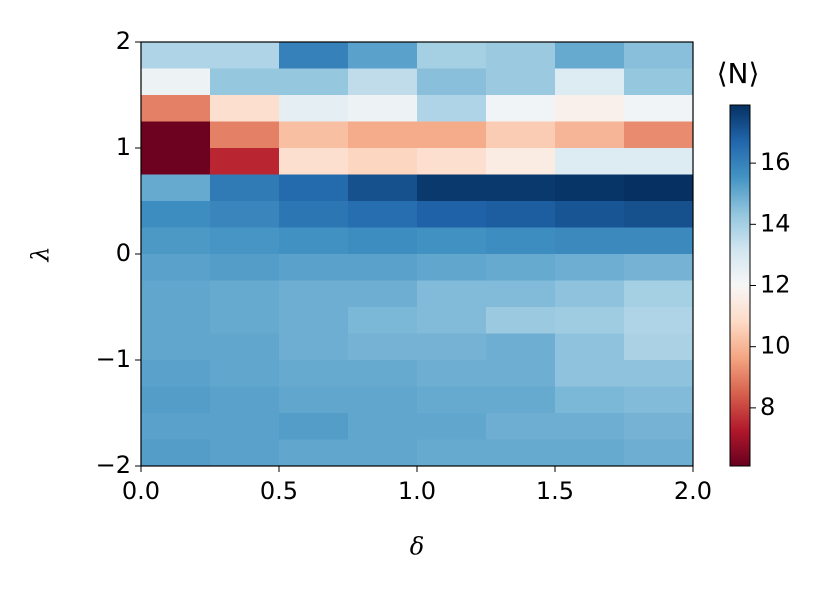 The width and height of the screenshot is (830, 597). Describe the element at coordinates (740, 285) in the screenshot. I see `colorbar` at that location.